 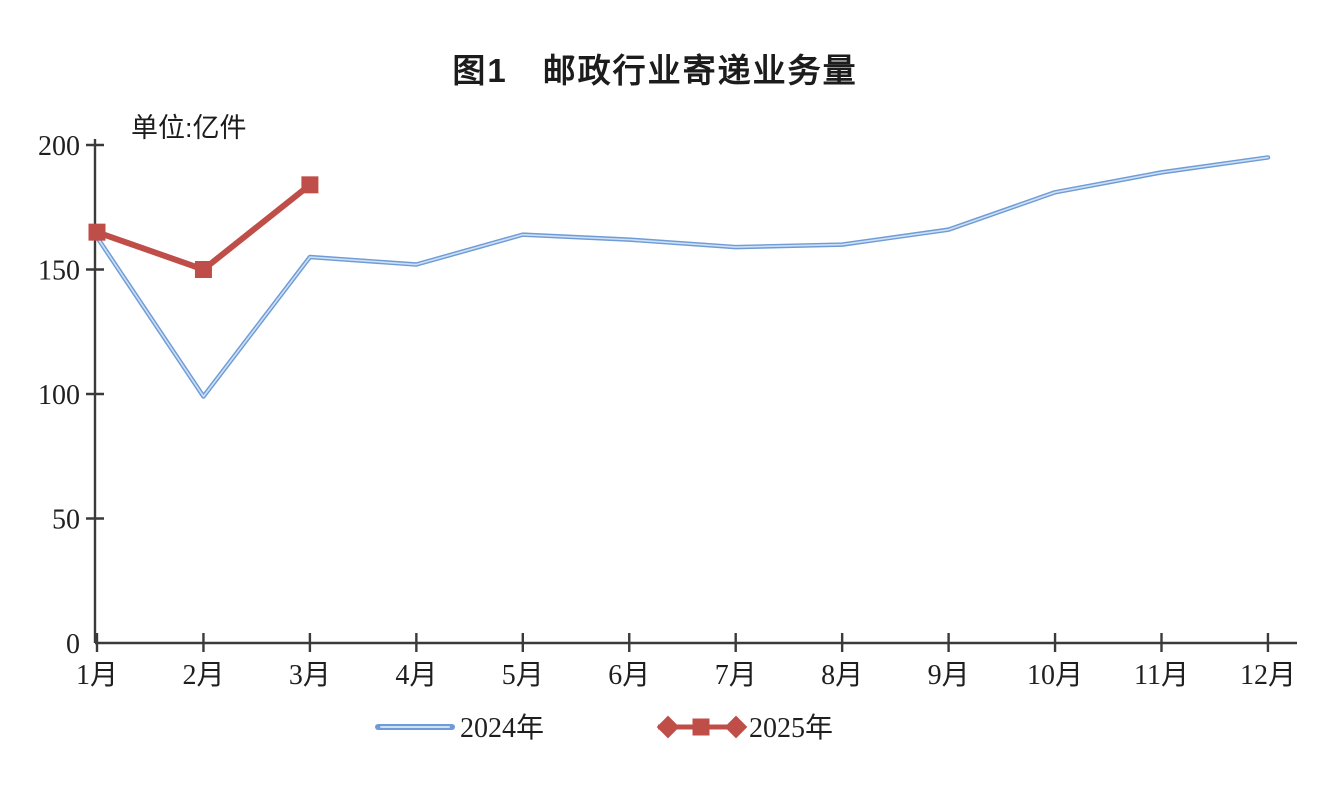 I want to click on x-axis-label: 1月, so click(x=97, y=675).